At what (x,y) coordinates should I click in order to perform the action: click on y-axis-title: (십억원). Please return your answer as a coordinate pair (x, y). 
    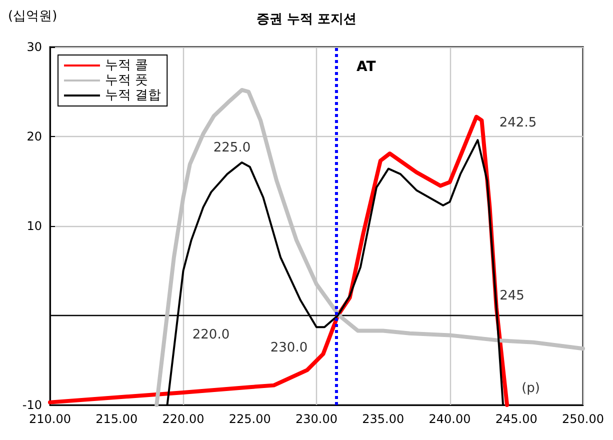
    Looking at the image, I should click on (33, 16).